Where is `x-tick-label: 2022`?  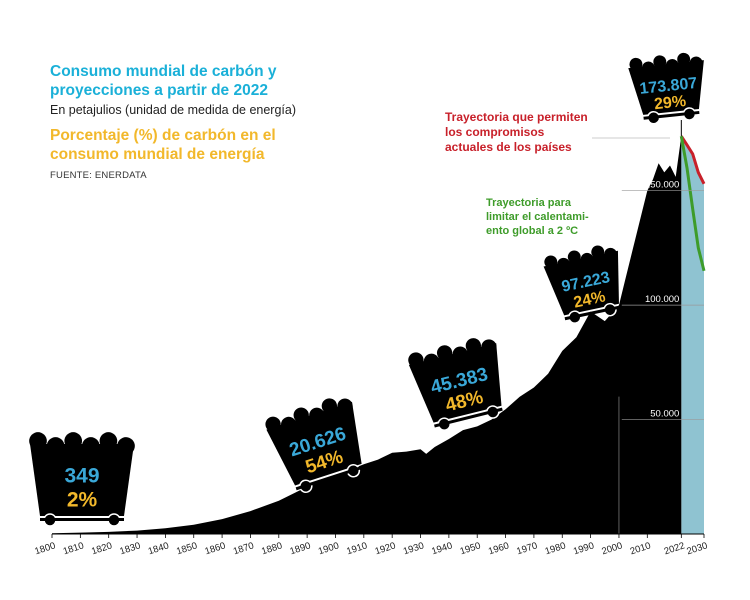 x-tick-label: 2022 is located at coordinates (675, 548).